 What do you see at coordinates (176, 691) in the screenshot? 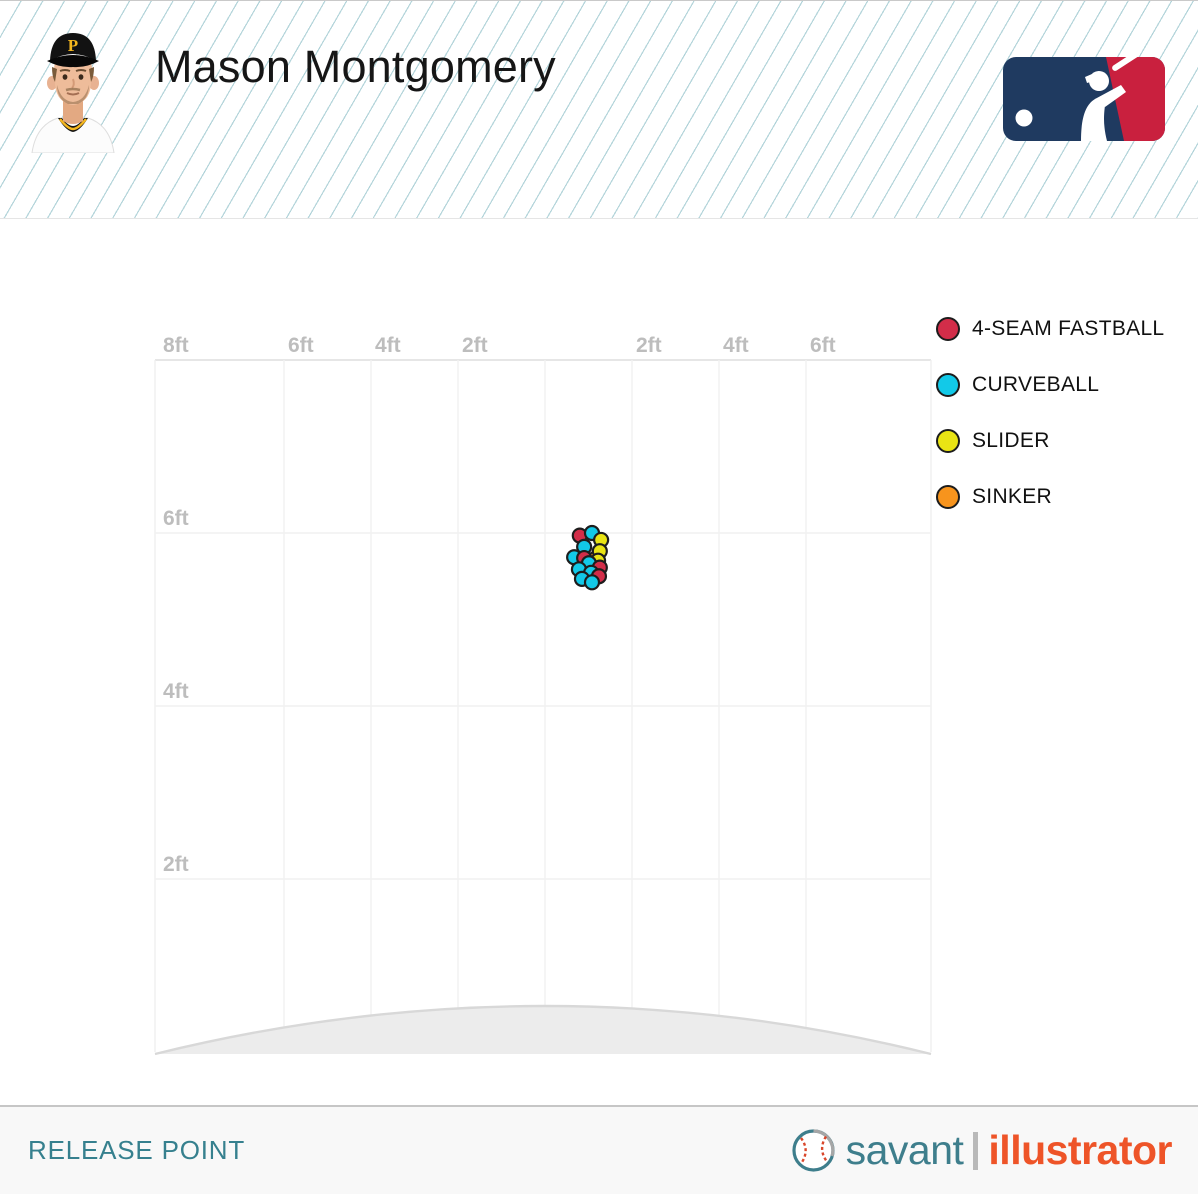
I see `y-axis-tick-label: 4ft` at bounding box center [176, 691].